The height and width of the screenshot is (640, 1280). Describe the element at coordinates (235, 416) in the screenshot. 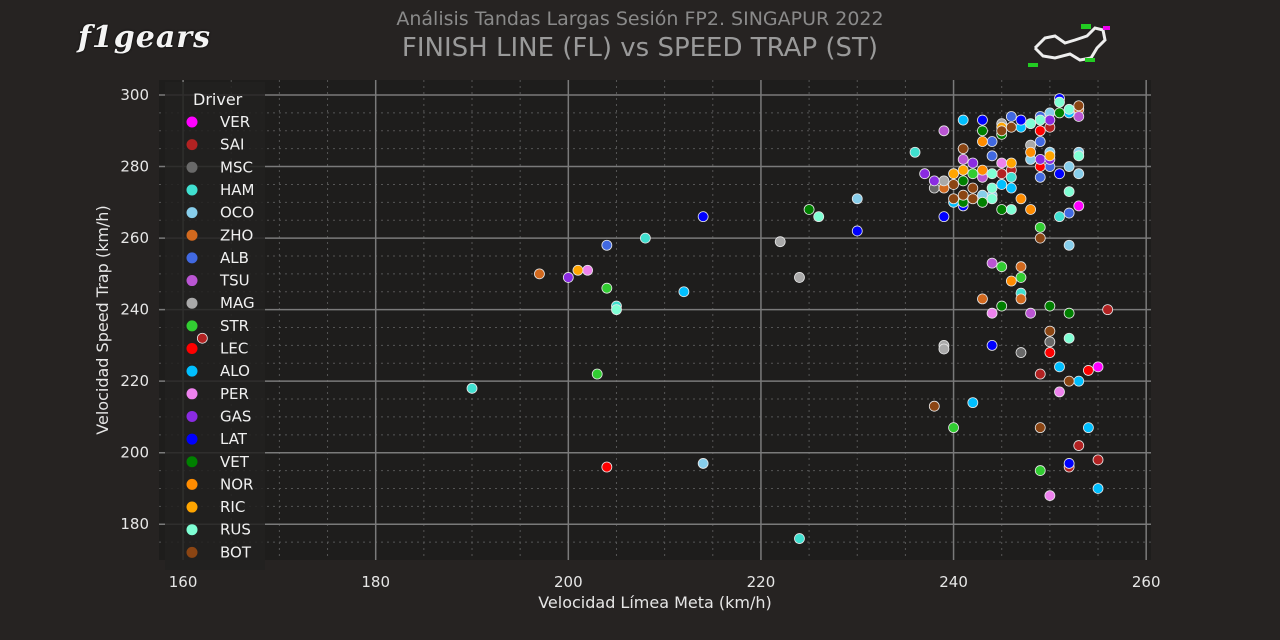

I see `legend-label-gas: GAS` at that location.